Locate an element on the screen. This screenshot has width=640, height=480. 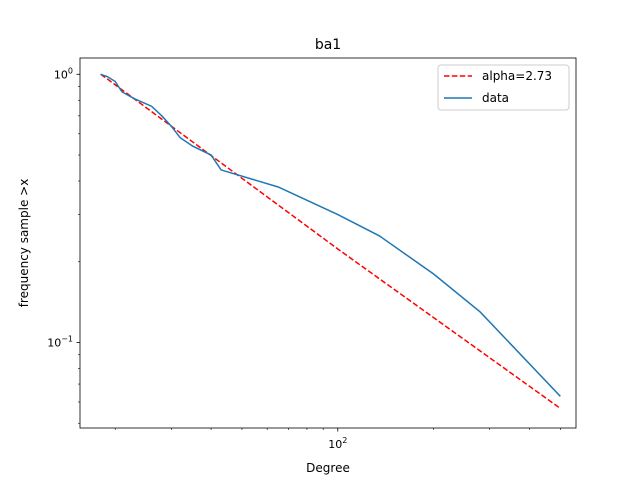
x-axis-label: Degree is located at coordinates (328, 468).